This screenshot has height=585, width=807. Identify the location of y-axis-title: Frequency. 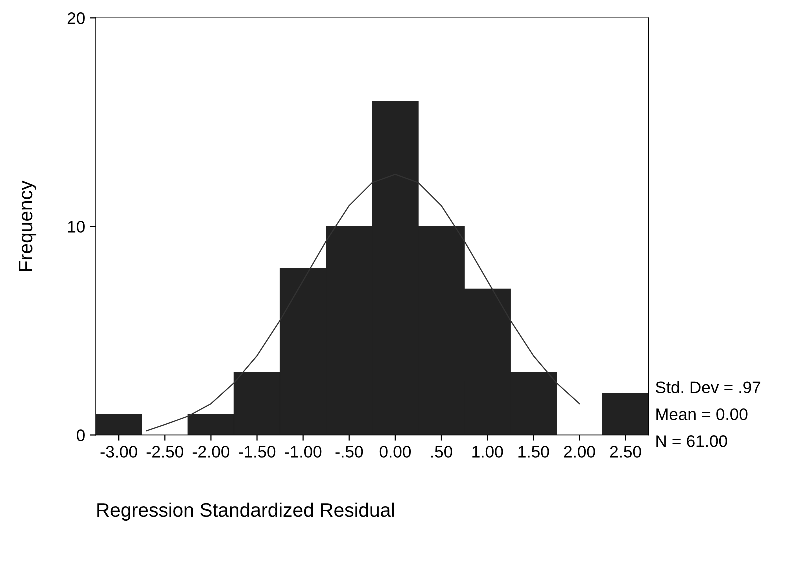
(28, 226).